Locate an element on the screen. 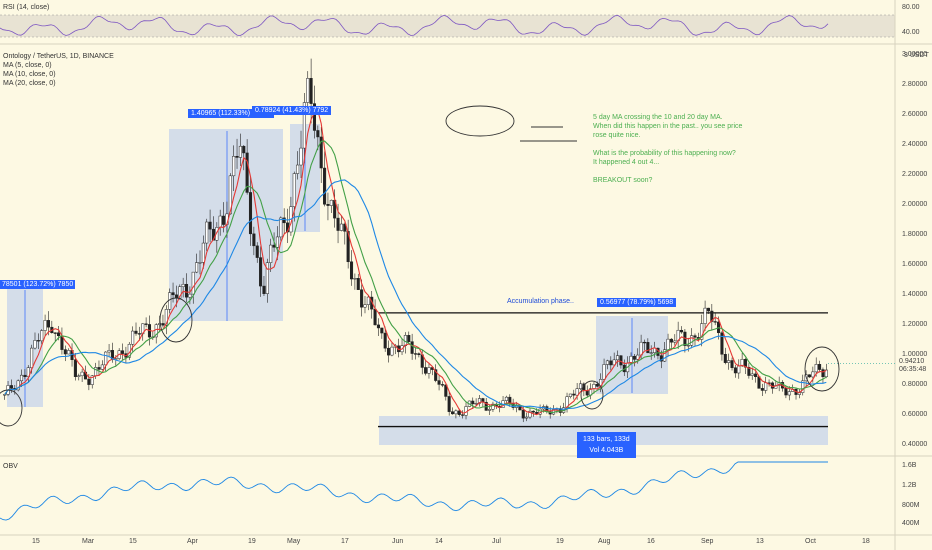  price-tick-1: 2.80000 is located at coordinates (915, 85).